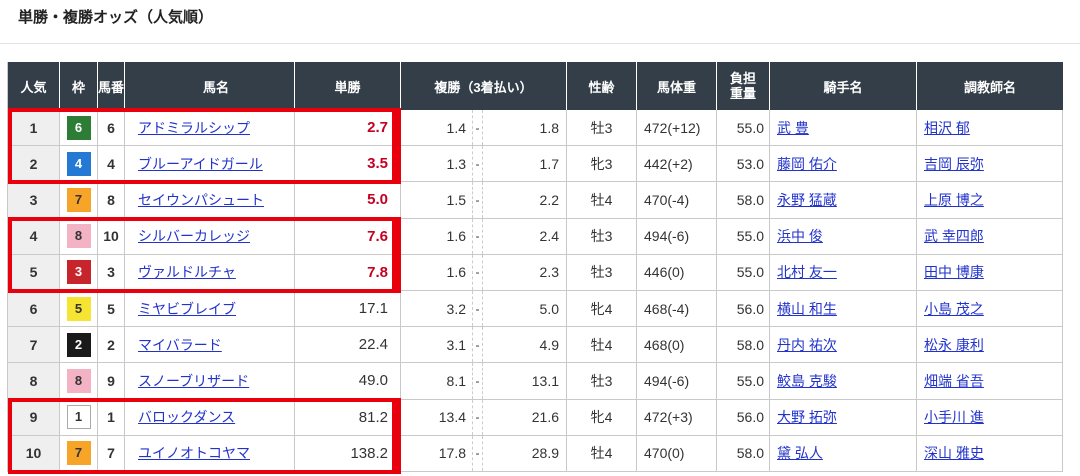  I want to click on jockey-link: 鮫島 克駿, so click(807, 380).